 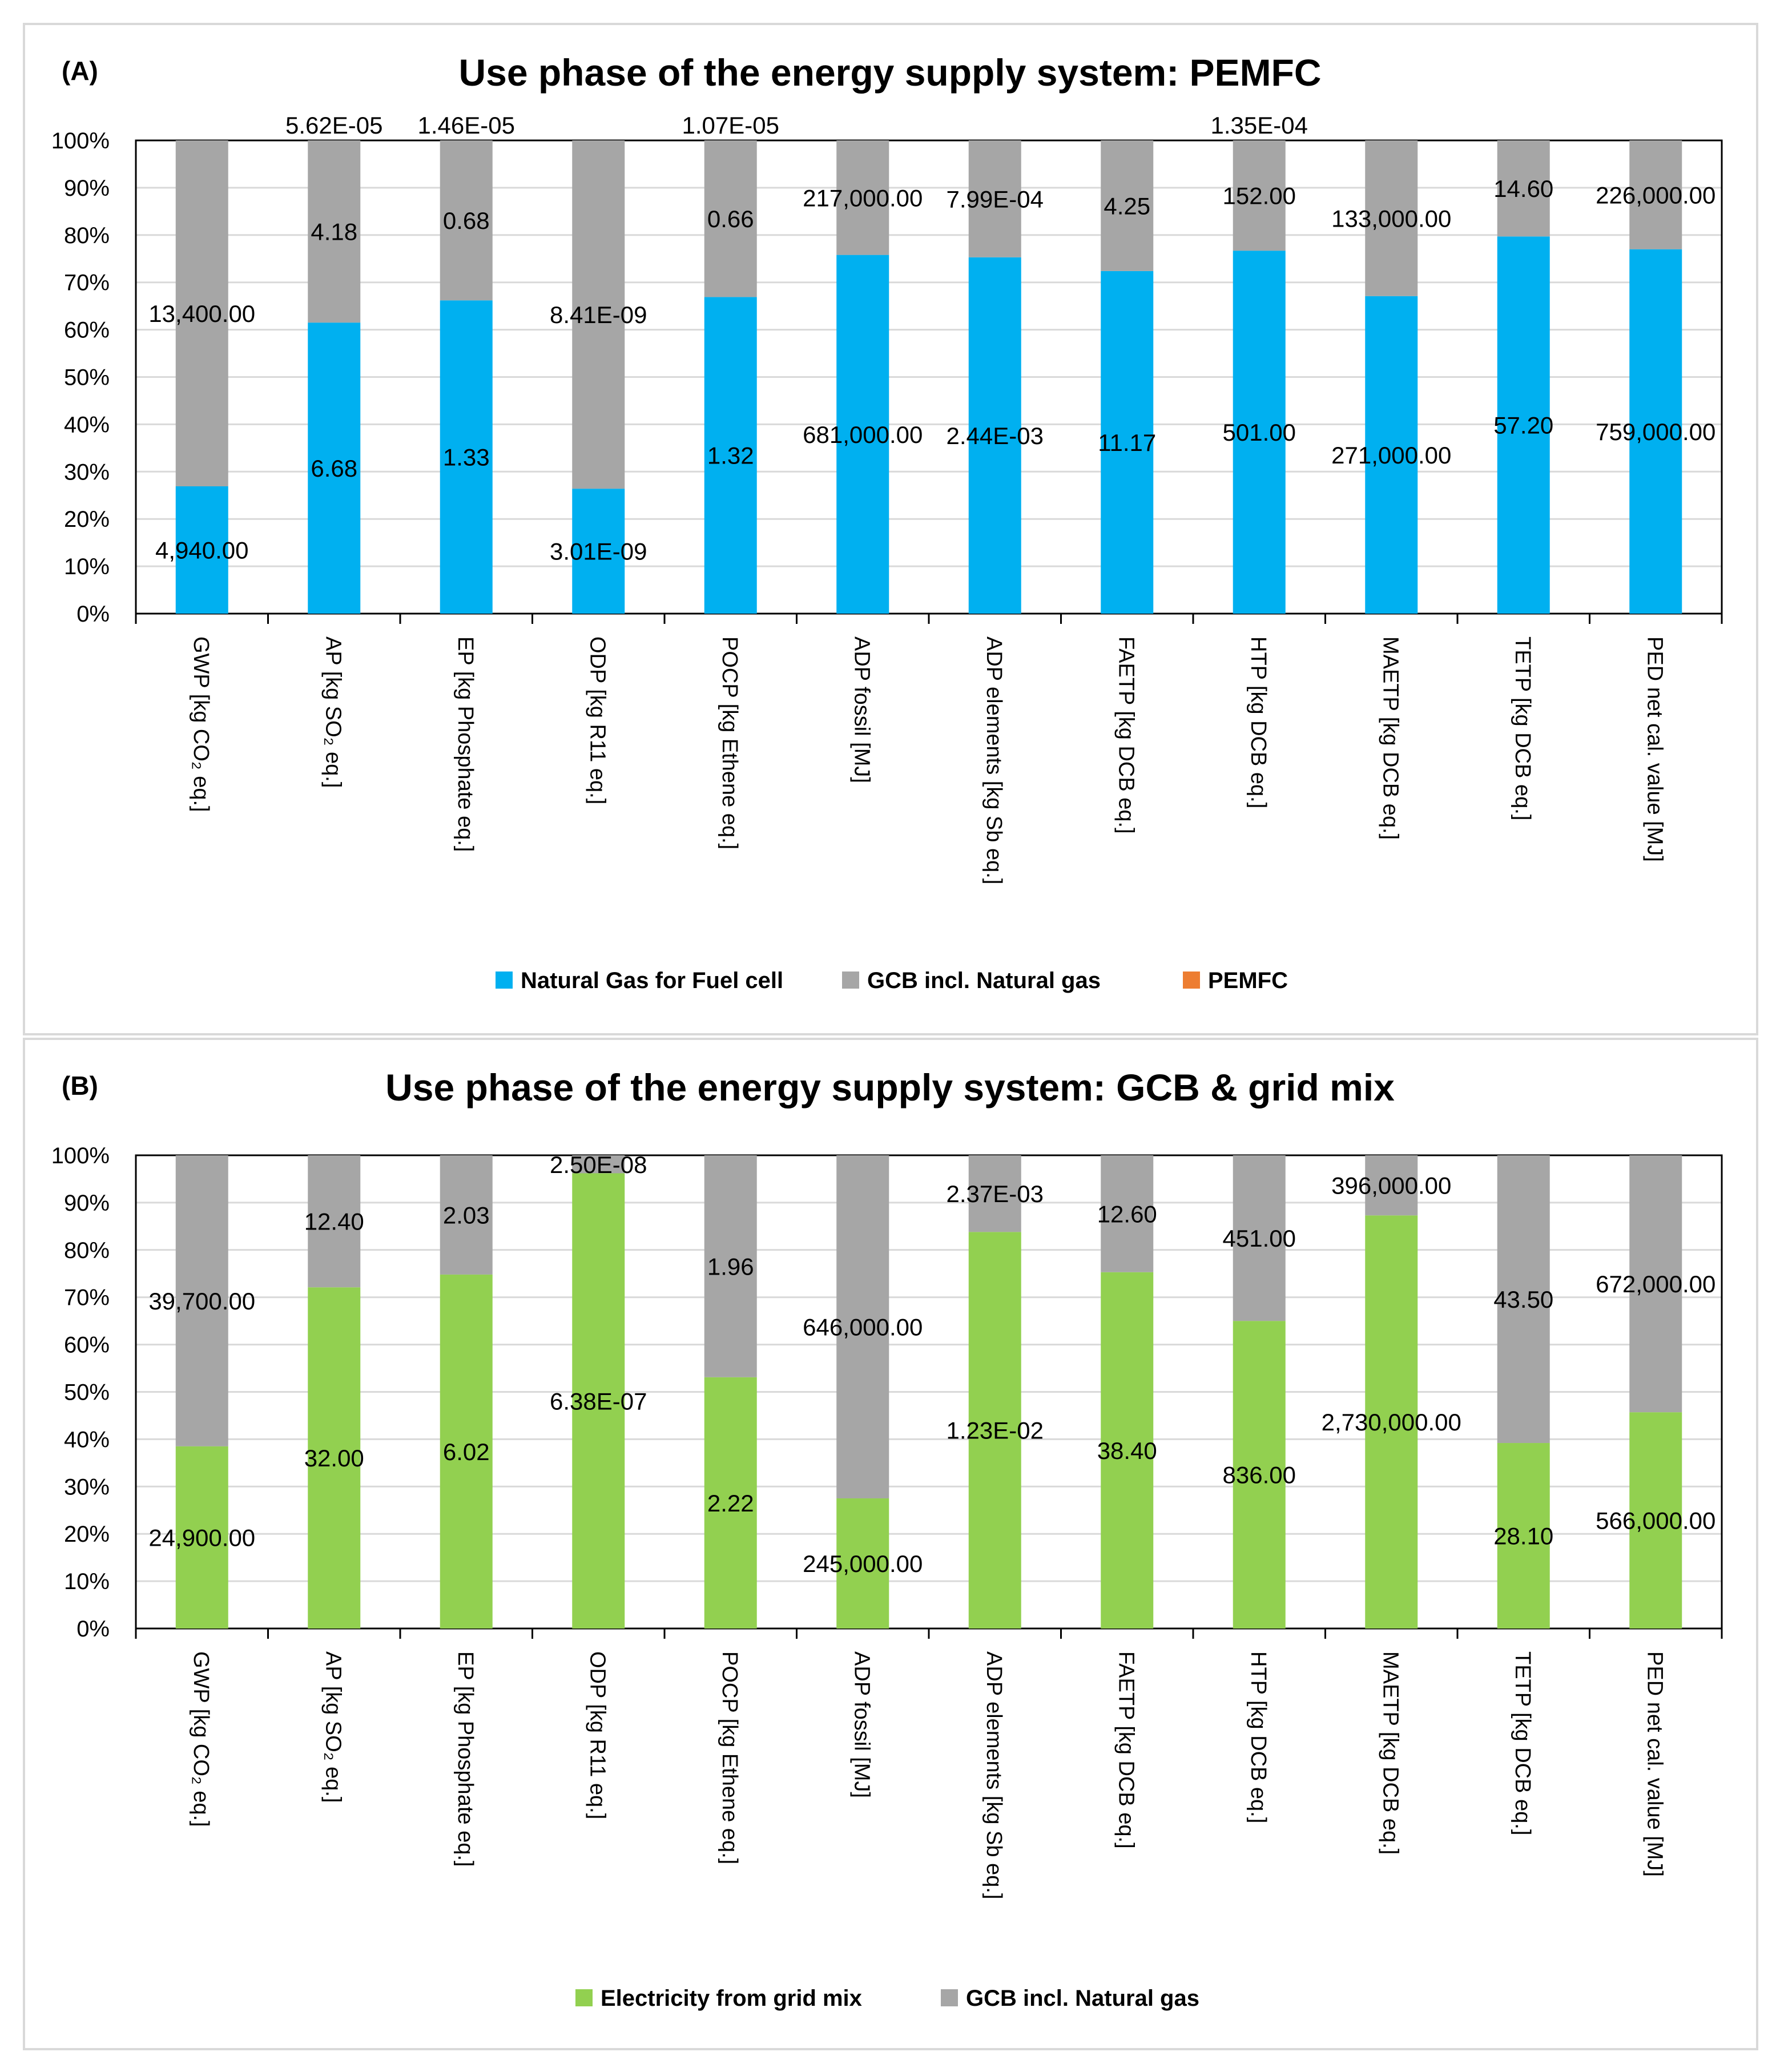 What do you see at coordinates (201, 724) in the screenshot?
I see `x-category-label: GWP [kg CO₂ eq.]` at bounding box center [201, 724].